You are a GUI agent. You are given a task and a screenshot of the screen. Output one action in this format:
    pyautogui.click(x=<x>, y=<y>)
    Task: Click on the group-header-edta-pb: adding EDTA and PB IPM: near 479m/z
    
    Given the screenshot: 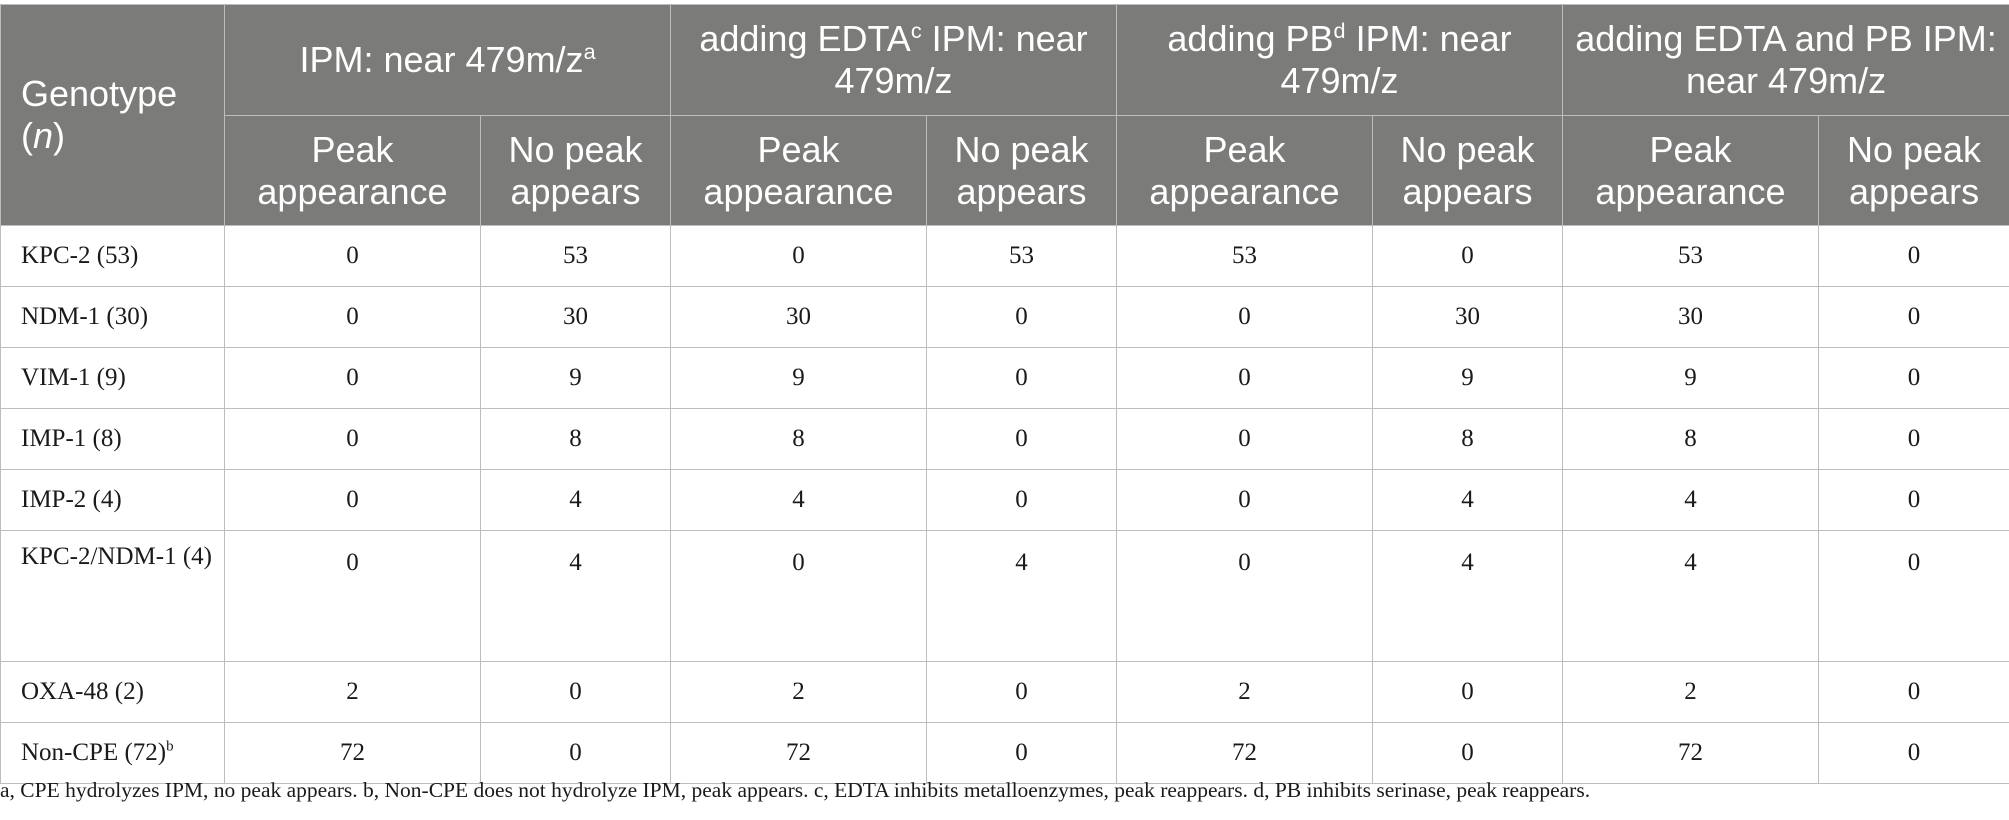 What is the action you would take?
    pyautogui.click(x=1785, y=60)
    